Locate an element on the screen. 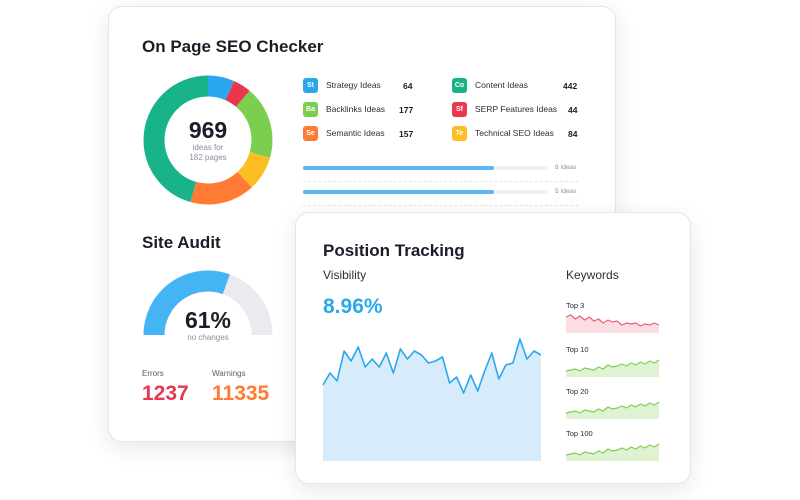 The image size is (800, 500). visibility-chart is located at coordinates (432, 399).